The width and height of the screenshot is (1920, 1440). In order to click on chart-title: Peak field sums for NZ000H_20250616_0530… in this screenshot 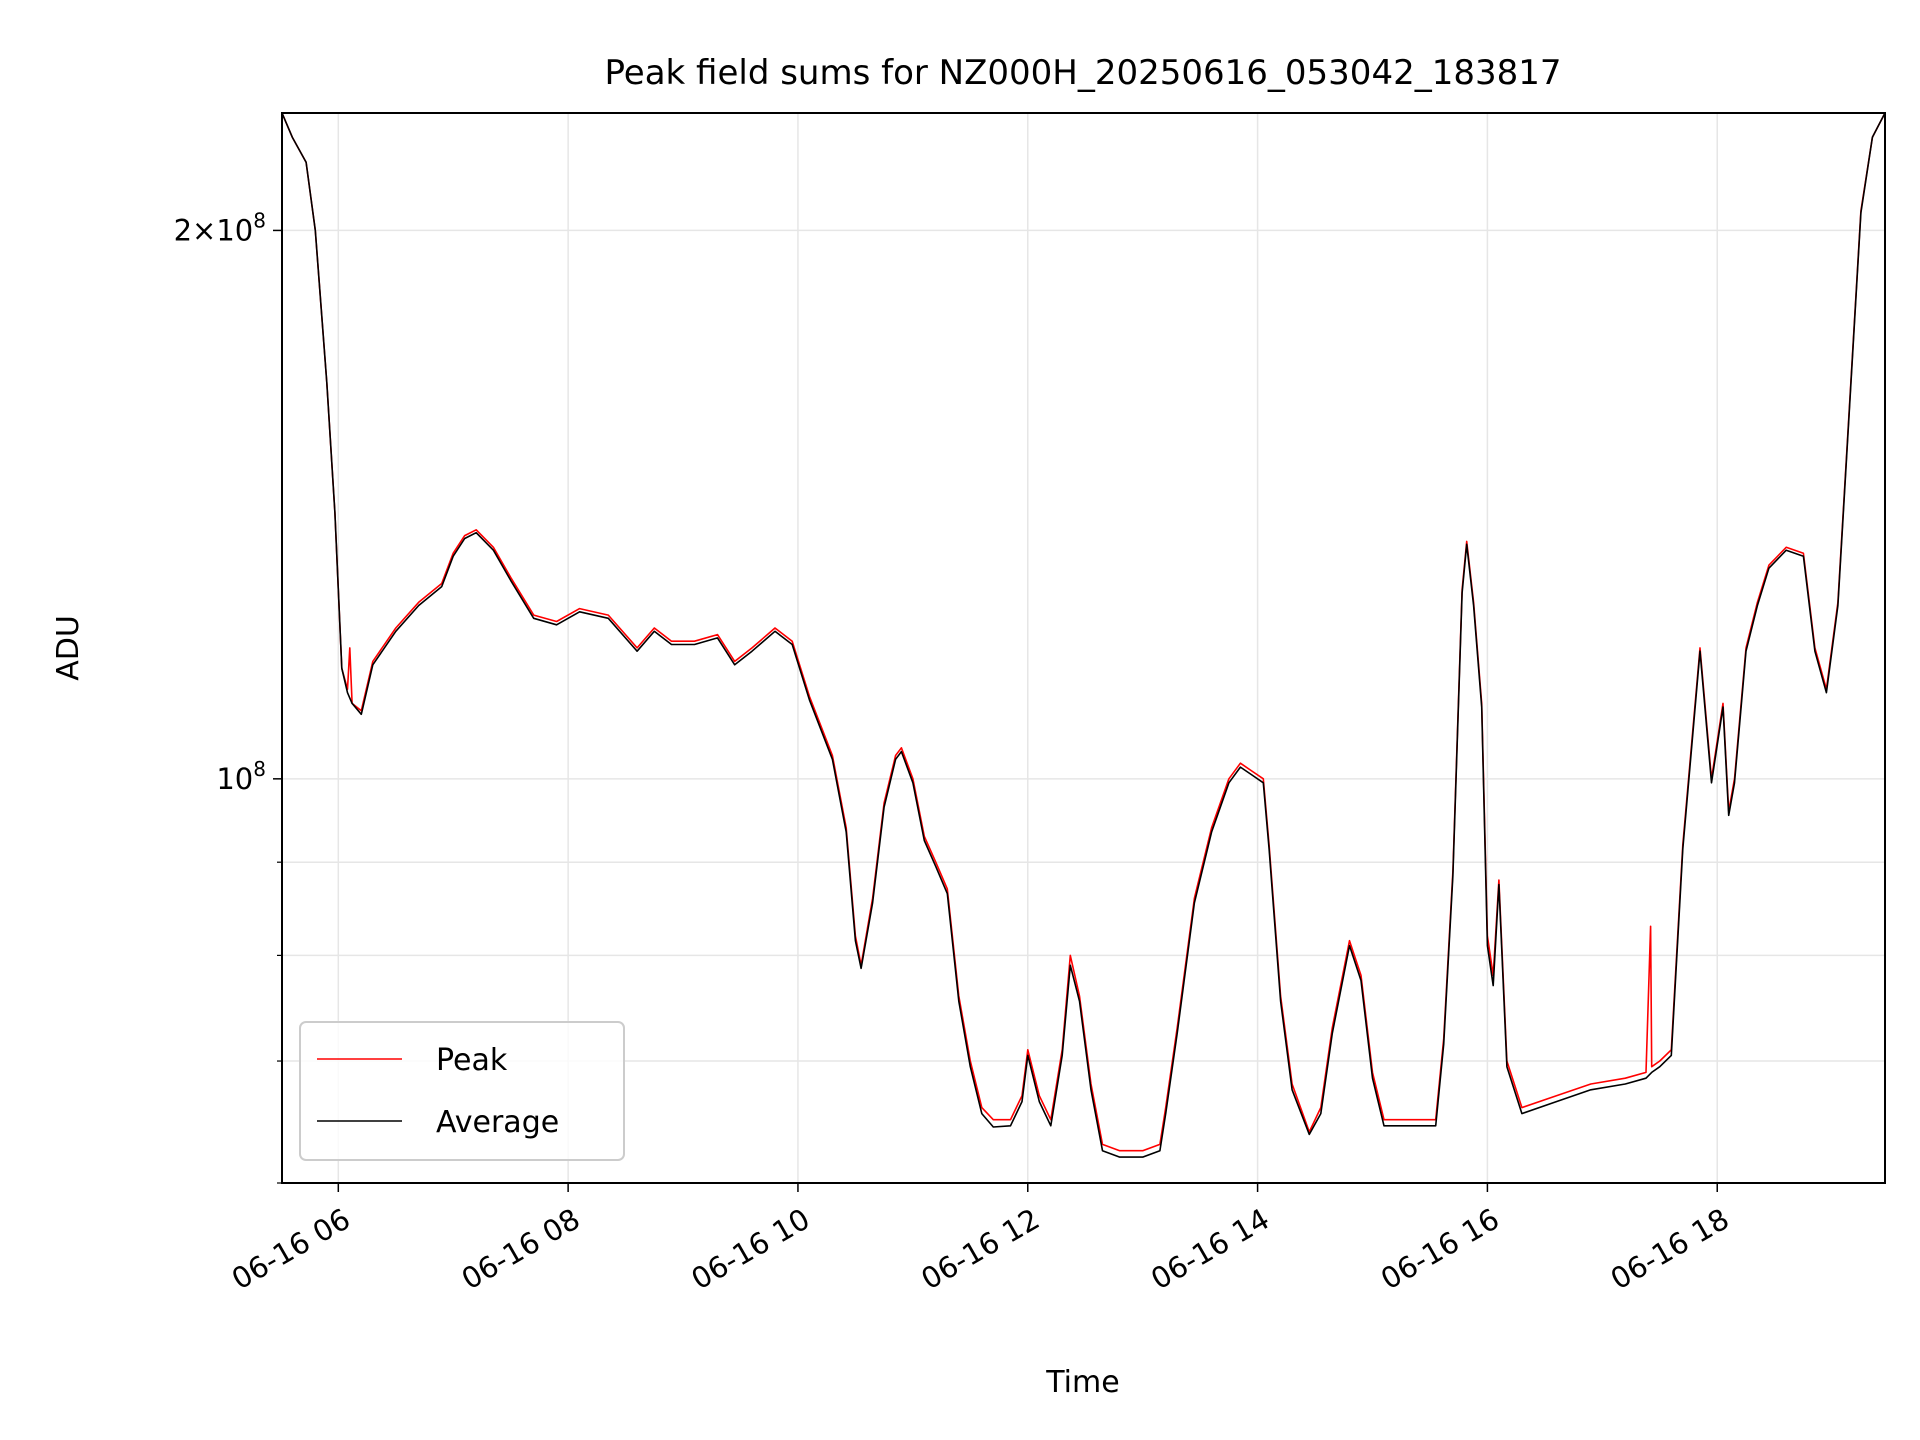, I will do `click(1083, 73)`.